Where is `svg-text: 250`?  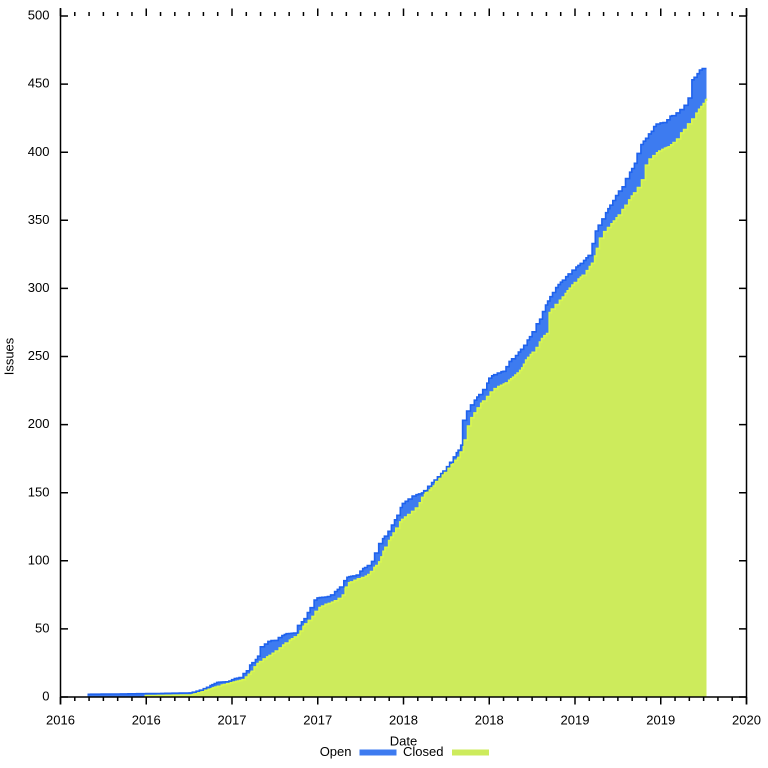 svg-text: 250 is located at coordinates (39, 355).